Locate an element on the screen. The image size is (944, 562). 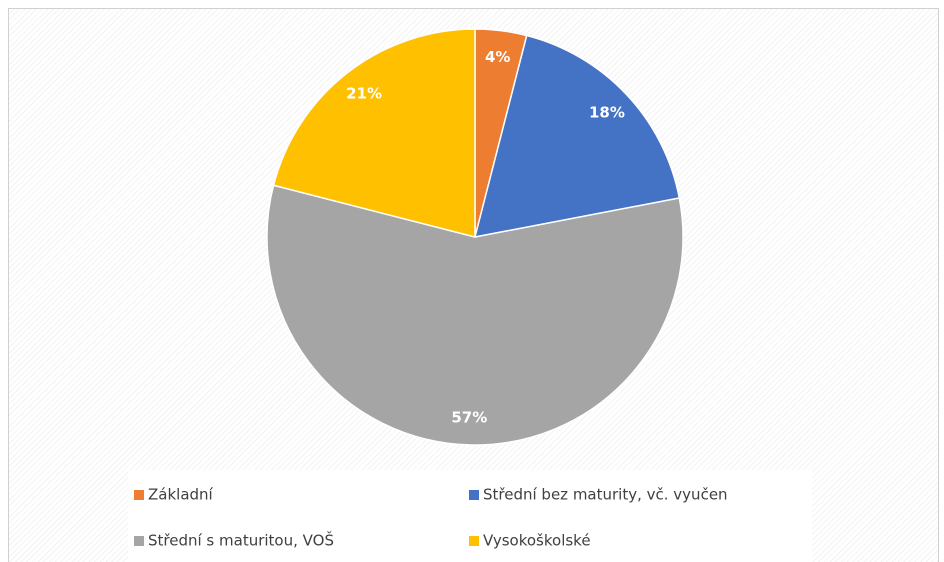
data-label: 21% is located at coordinates (364, 94).